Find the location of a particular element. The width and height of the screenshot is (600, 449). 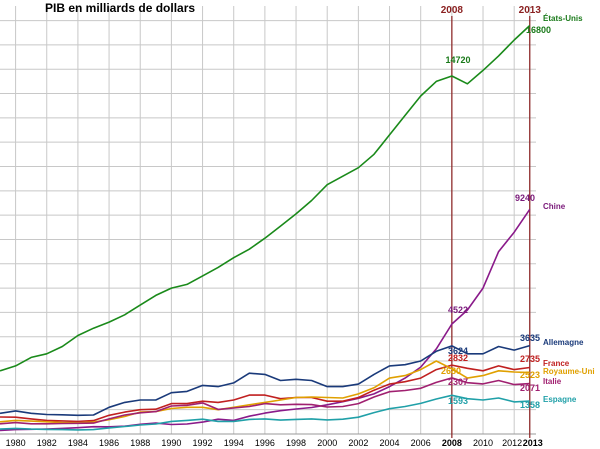

x-tick-label: 1984 is located at coordinates (78, 443).